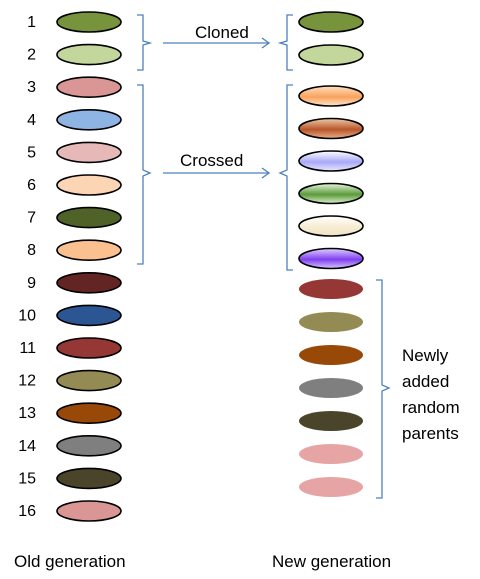 This screenshot has height=579, width=480. What do you see at coordinates (27, 348) in the screenshot?
I see `parent-number: 11` at bounding box center [27, 348].